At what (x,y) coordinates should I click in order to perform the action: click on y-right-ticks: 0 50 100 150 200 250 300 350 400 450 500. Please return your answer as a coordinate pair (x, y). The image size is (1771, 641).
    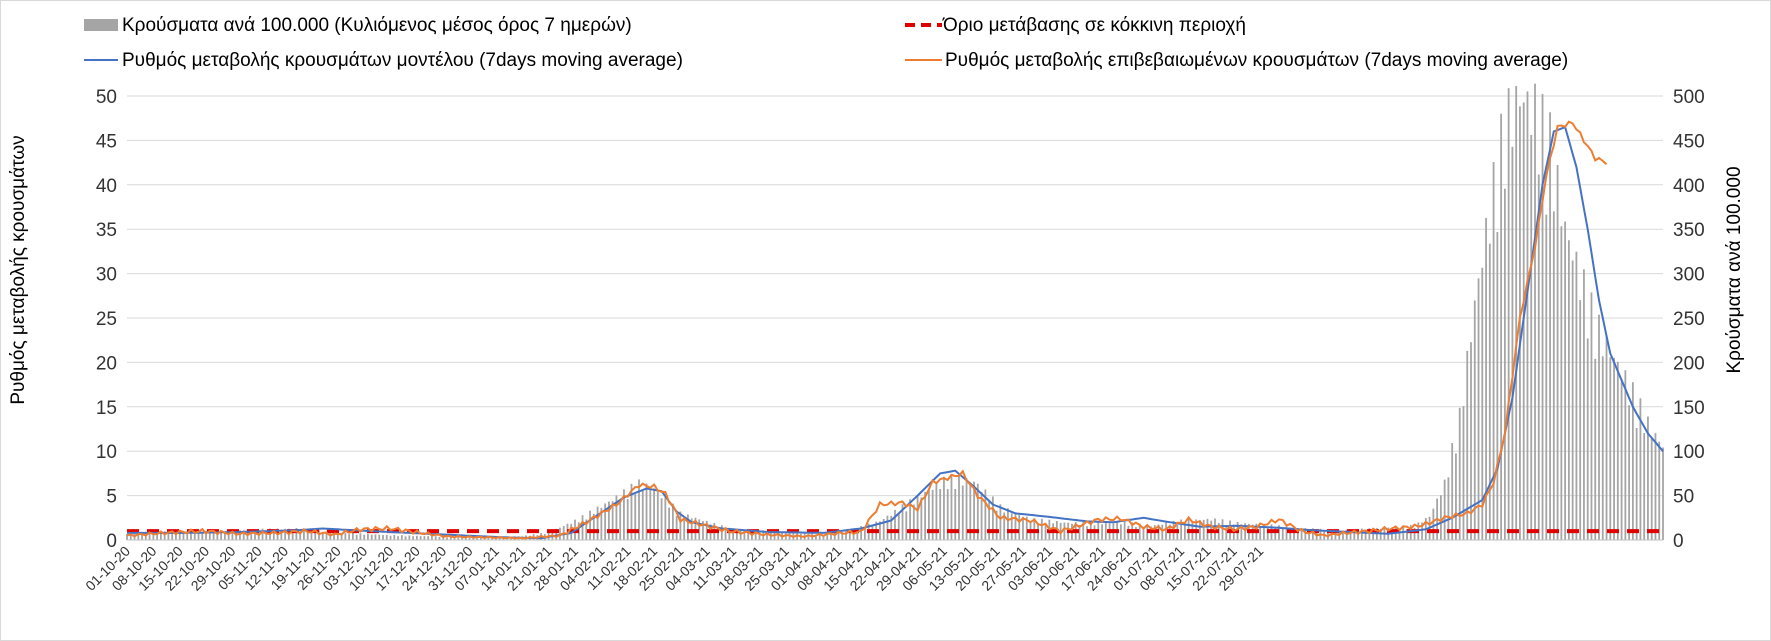
    Looking at the image, I should click on (1689, 319).